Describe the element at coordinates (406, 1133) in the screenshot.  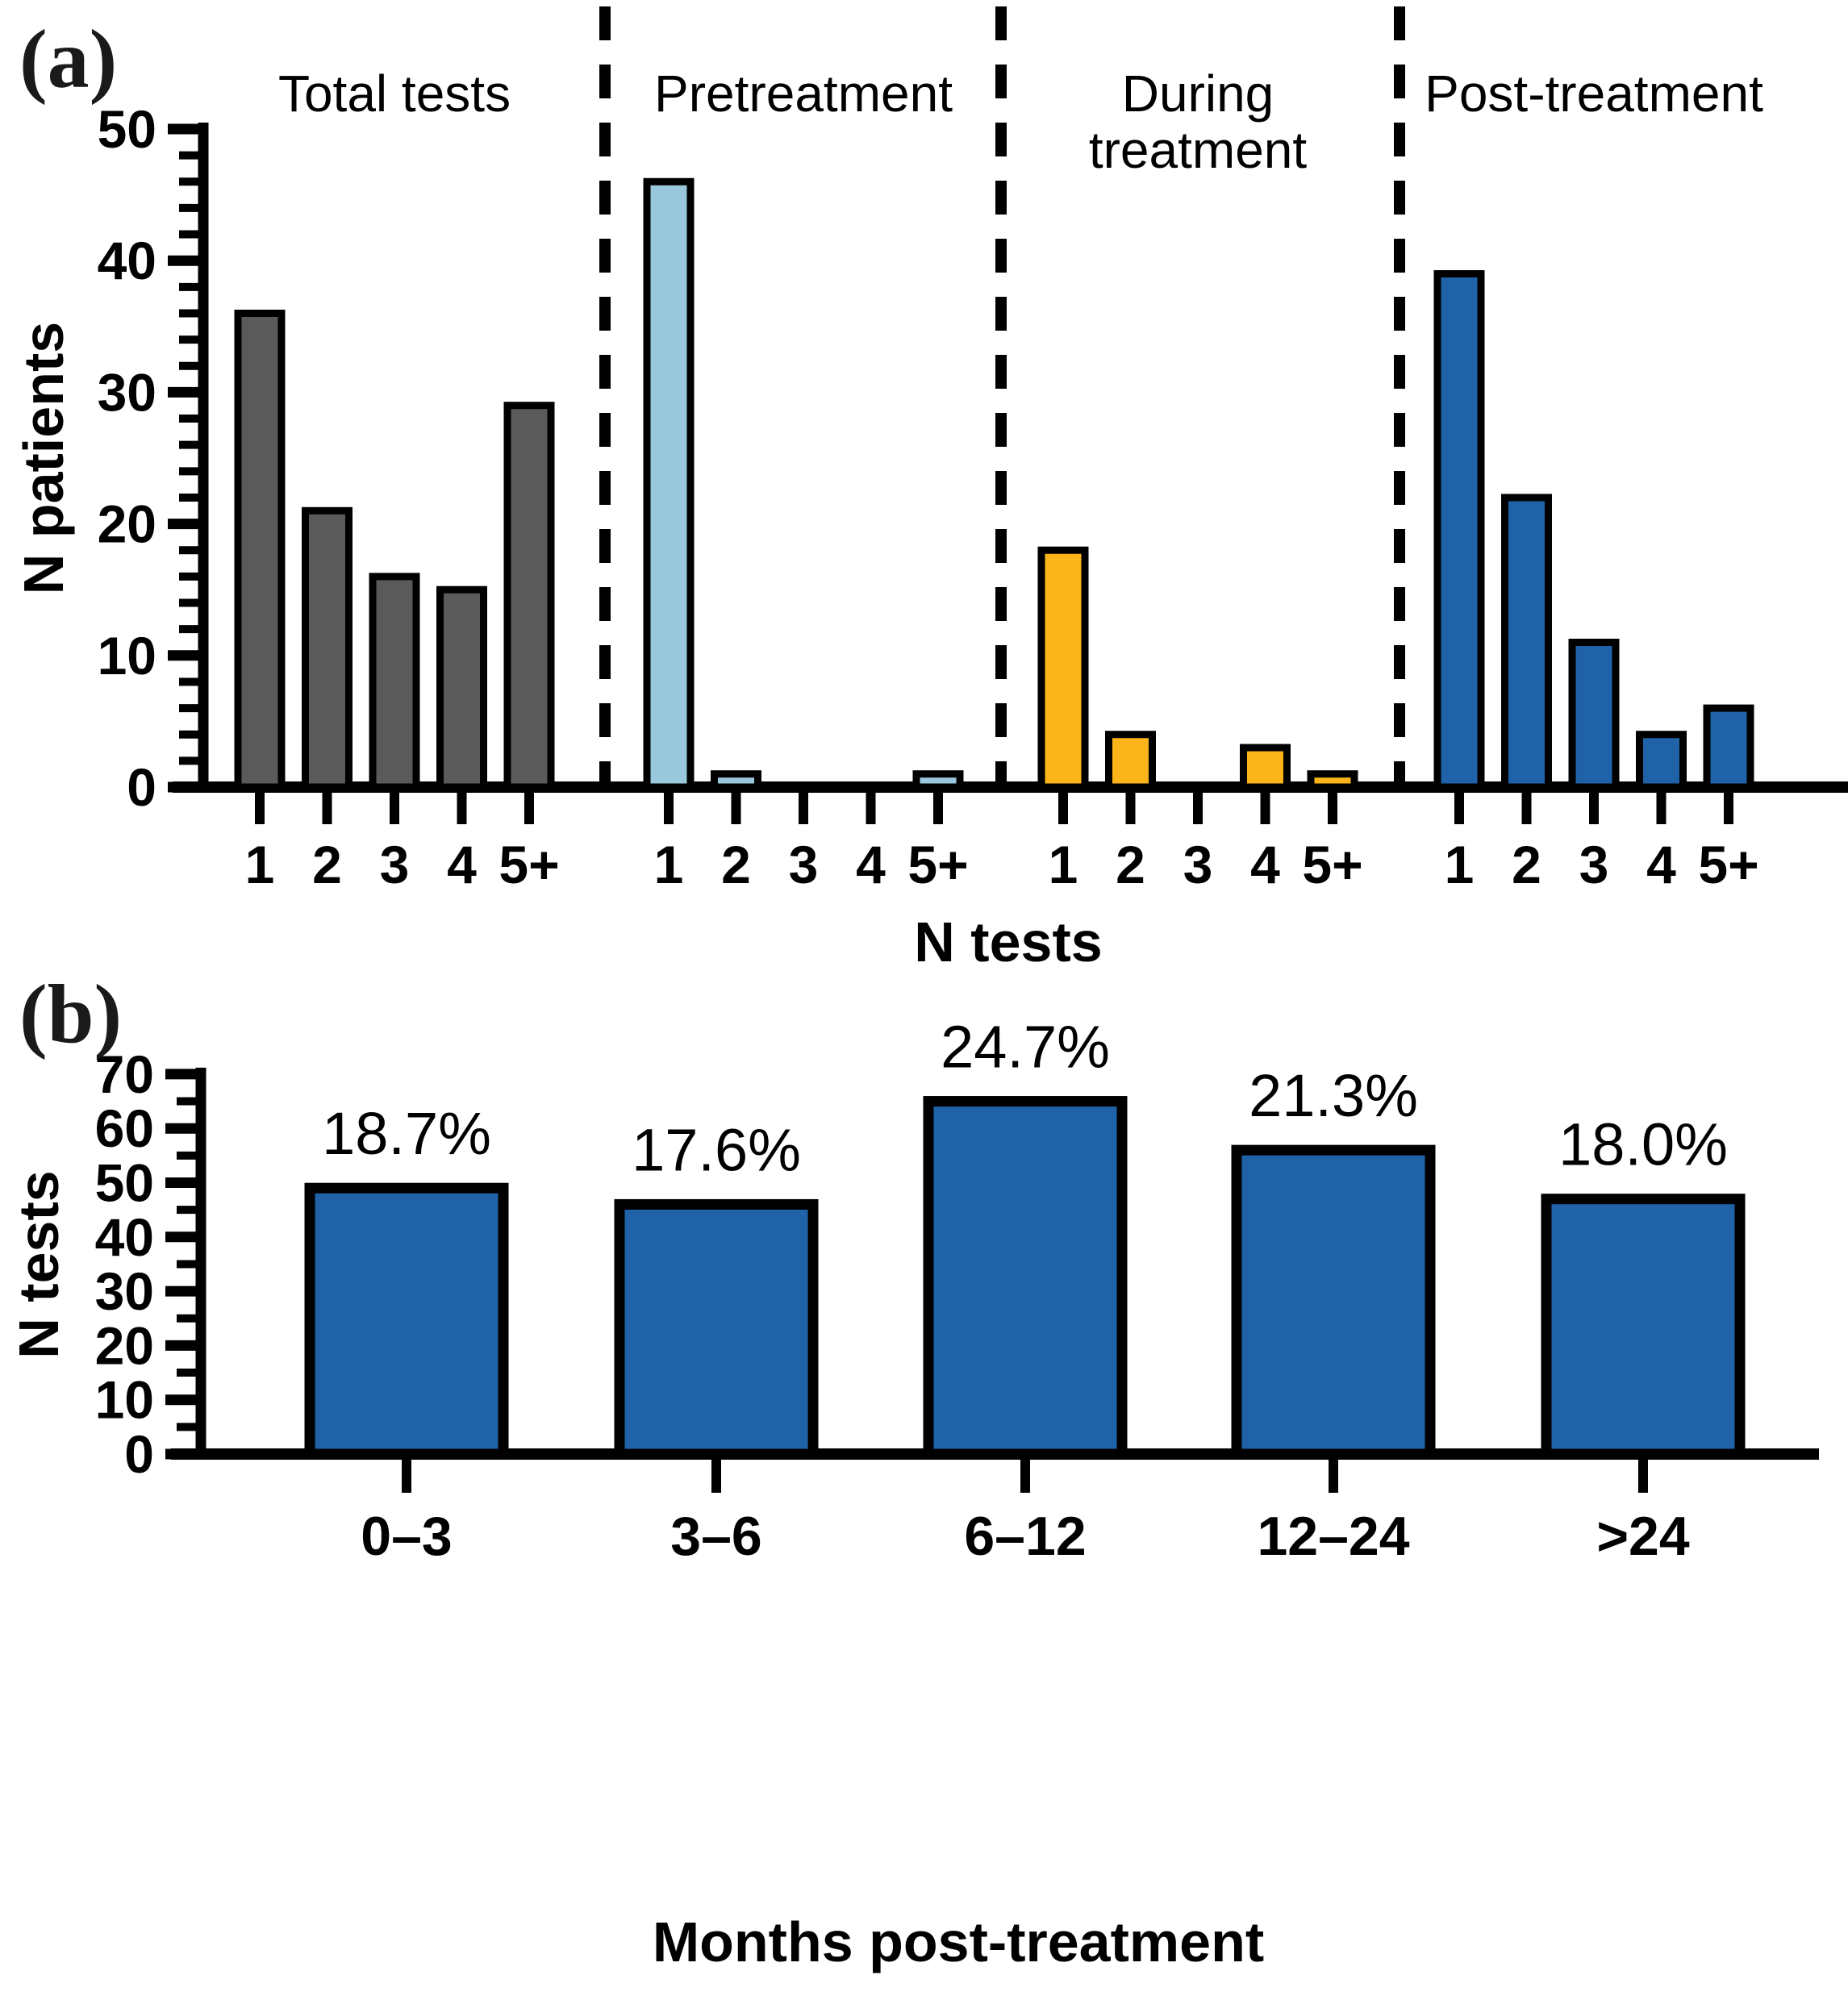
I see `percent-label: 18.7%` at that location.